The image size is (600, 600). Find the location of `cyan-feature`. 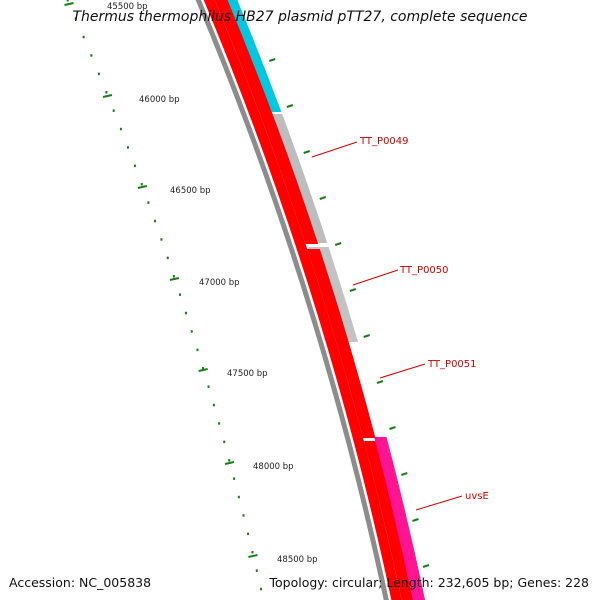

cyan-feature is located at coordinates (254, 56).